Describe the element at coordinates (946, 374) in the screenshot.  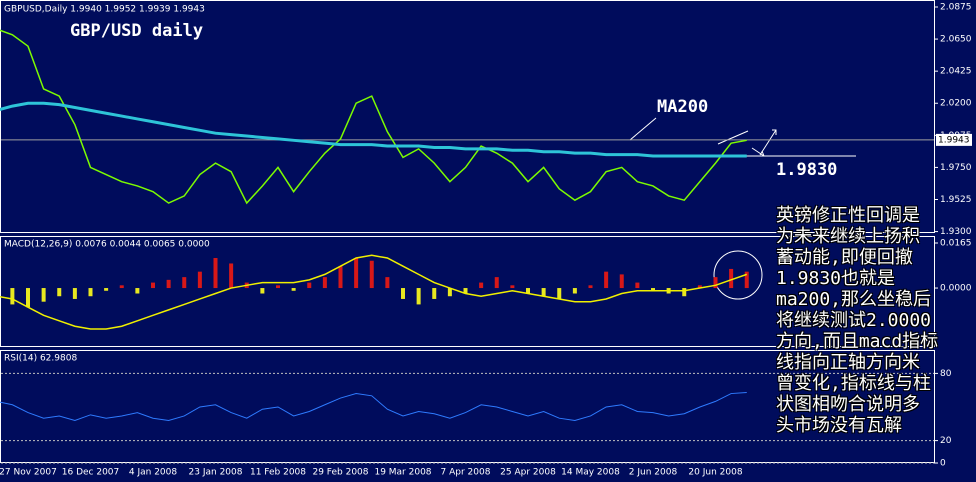
I see `y-tick-label: 80` at that location.